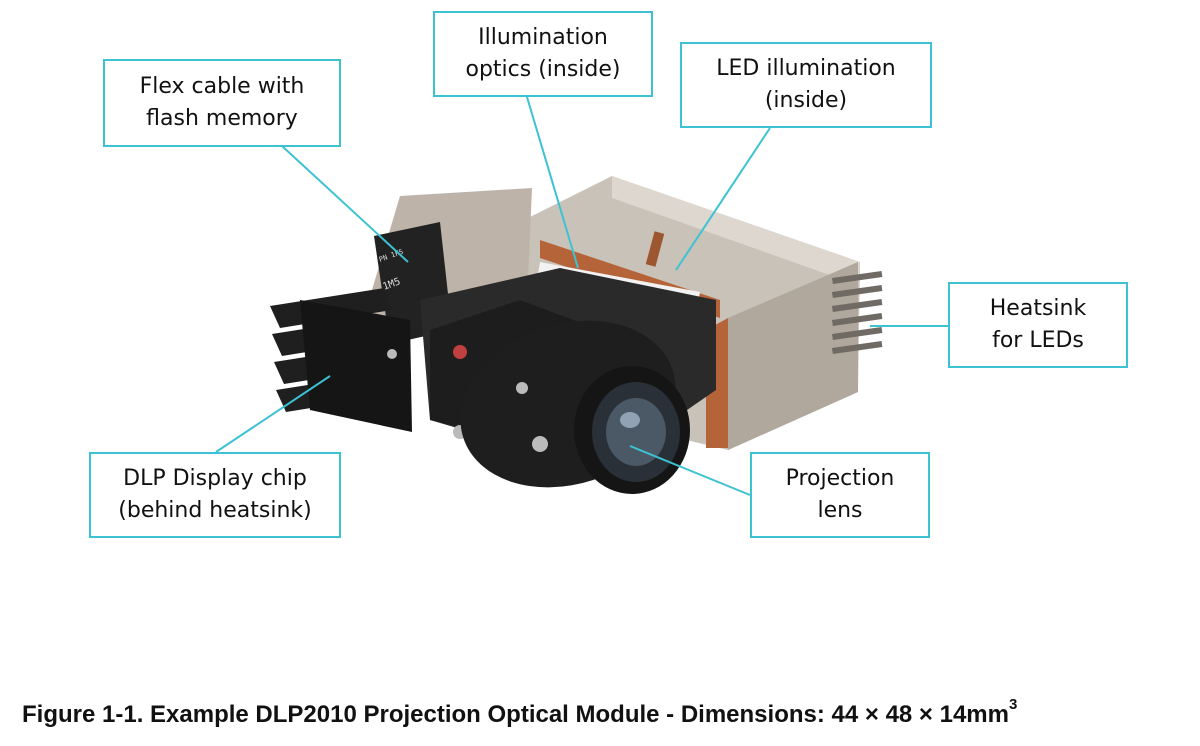  What do you see at coordinates (1038, 308) in the screenshot?
I see `callout-heatsink-leds-line-1: Heatsink` at bounding box center [1038, 308].